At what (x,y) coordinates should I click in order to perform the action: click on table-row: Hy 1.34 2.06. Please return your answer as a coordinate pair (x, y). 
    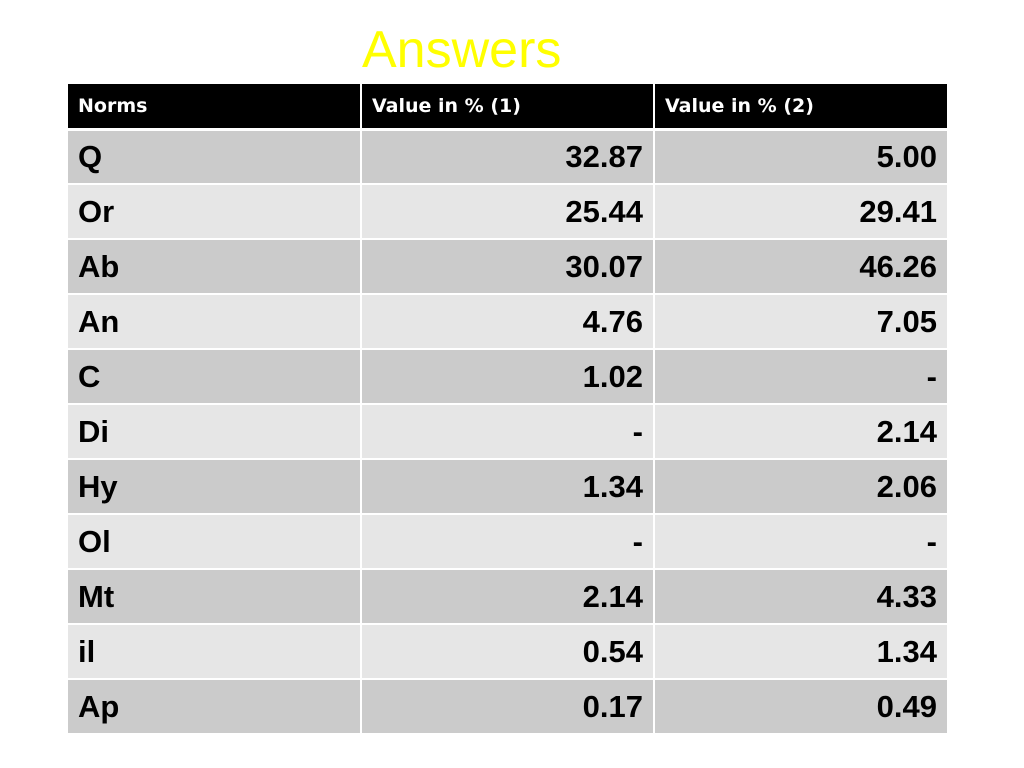
    Looking at the image, I should click on (507, 487).